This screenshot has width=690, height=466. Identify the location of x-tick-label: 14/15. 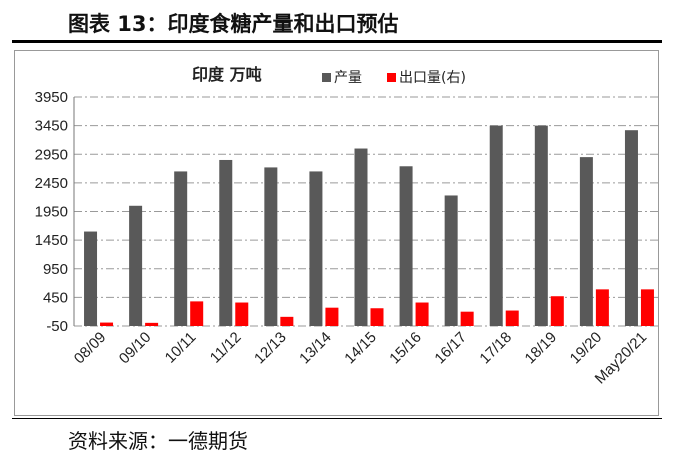
(360, 348).